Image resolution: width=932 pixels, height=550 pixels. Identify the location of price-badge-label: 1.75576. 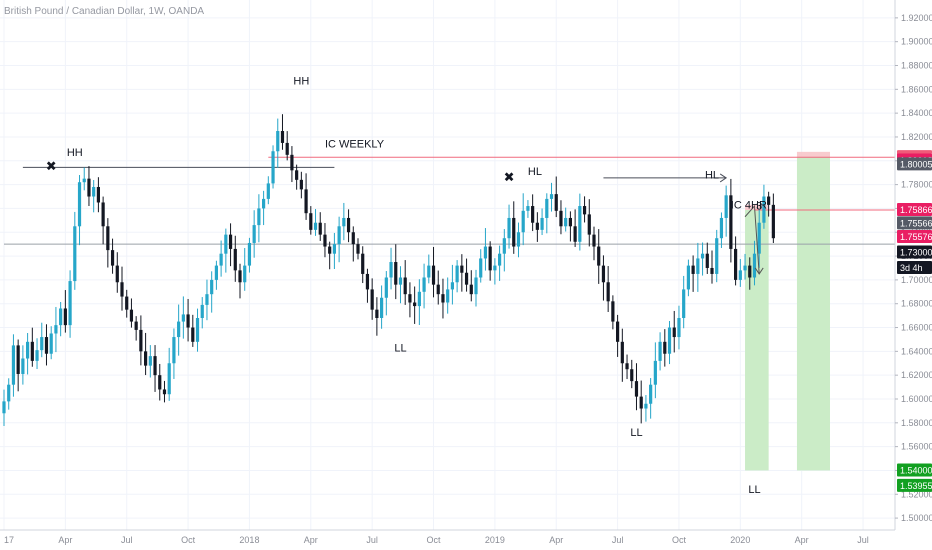
(916, 237).